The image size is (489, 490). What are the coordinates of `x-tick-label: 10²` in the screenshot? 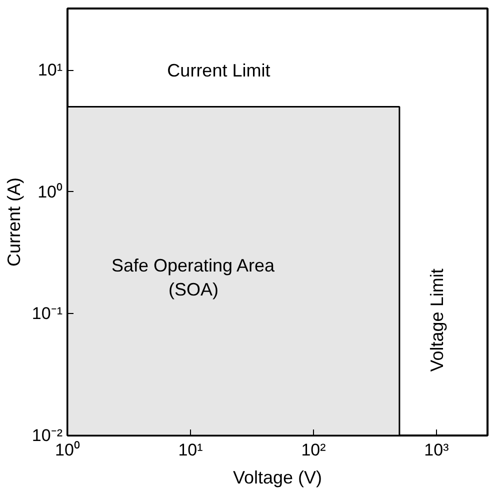 It's located at (313, 450).